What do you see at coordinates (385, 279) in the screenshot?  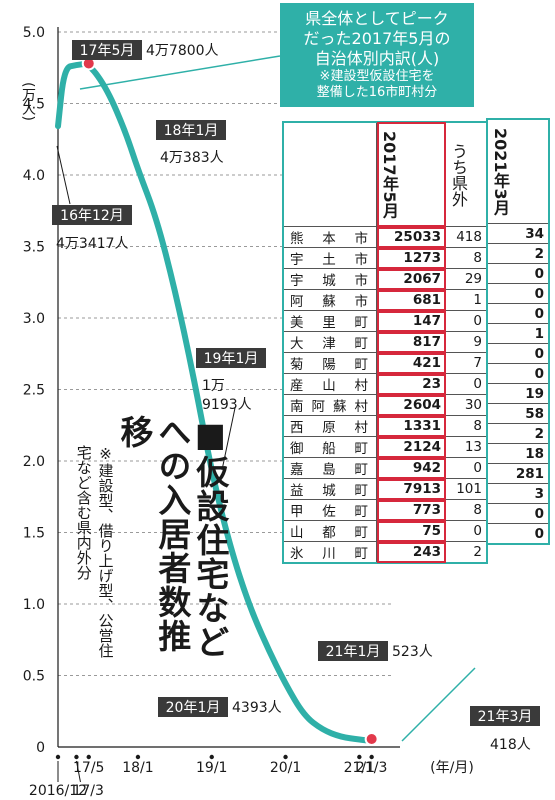 I see `table-row: 宇城市 2067 29` at bounding box center [385, 279].